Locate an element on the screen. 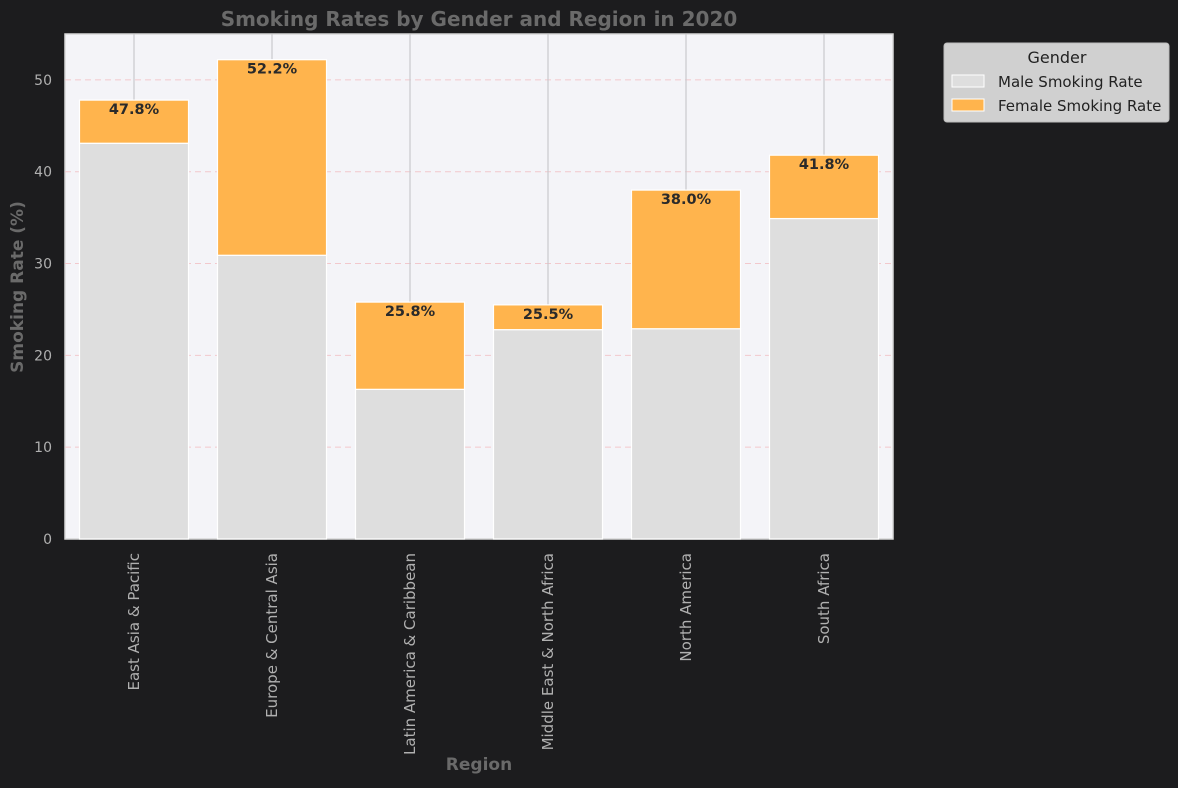 The width and height of the screenshot is (1178, 788). x-tick-label: Middle East & North Africa is located at coordinates (548, 651).